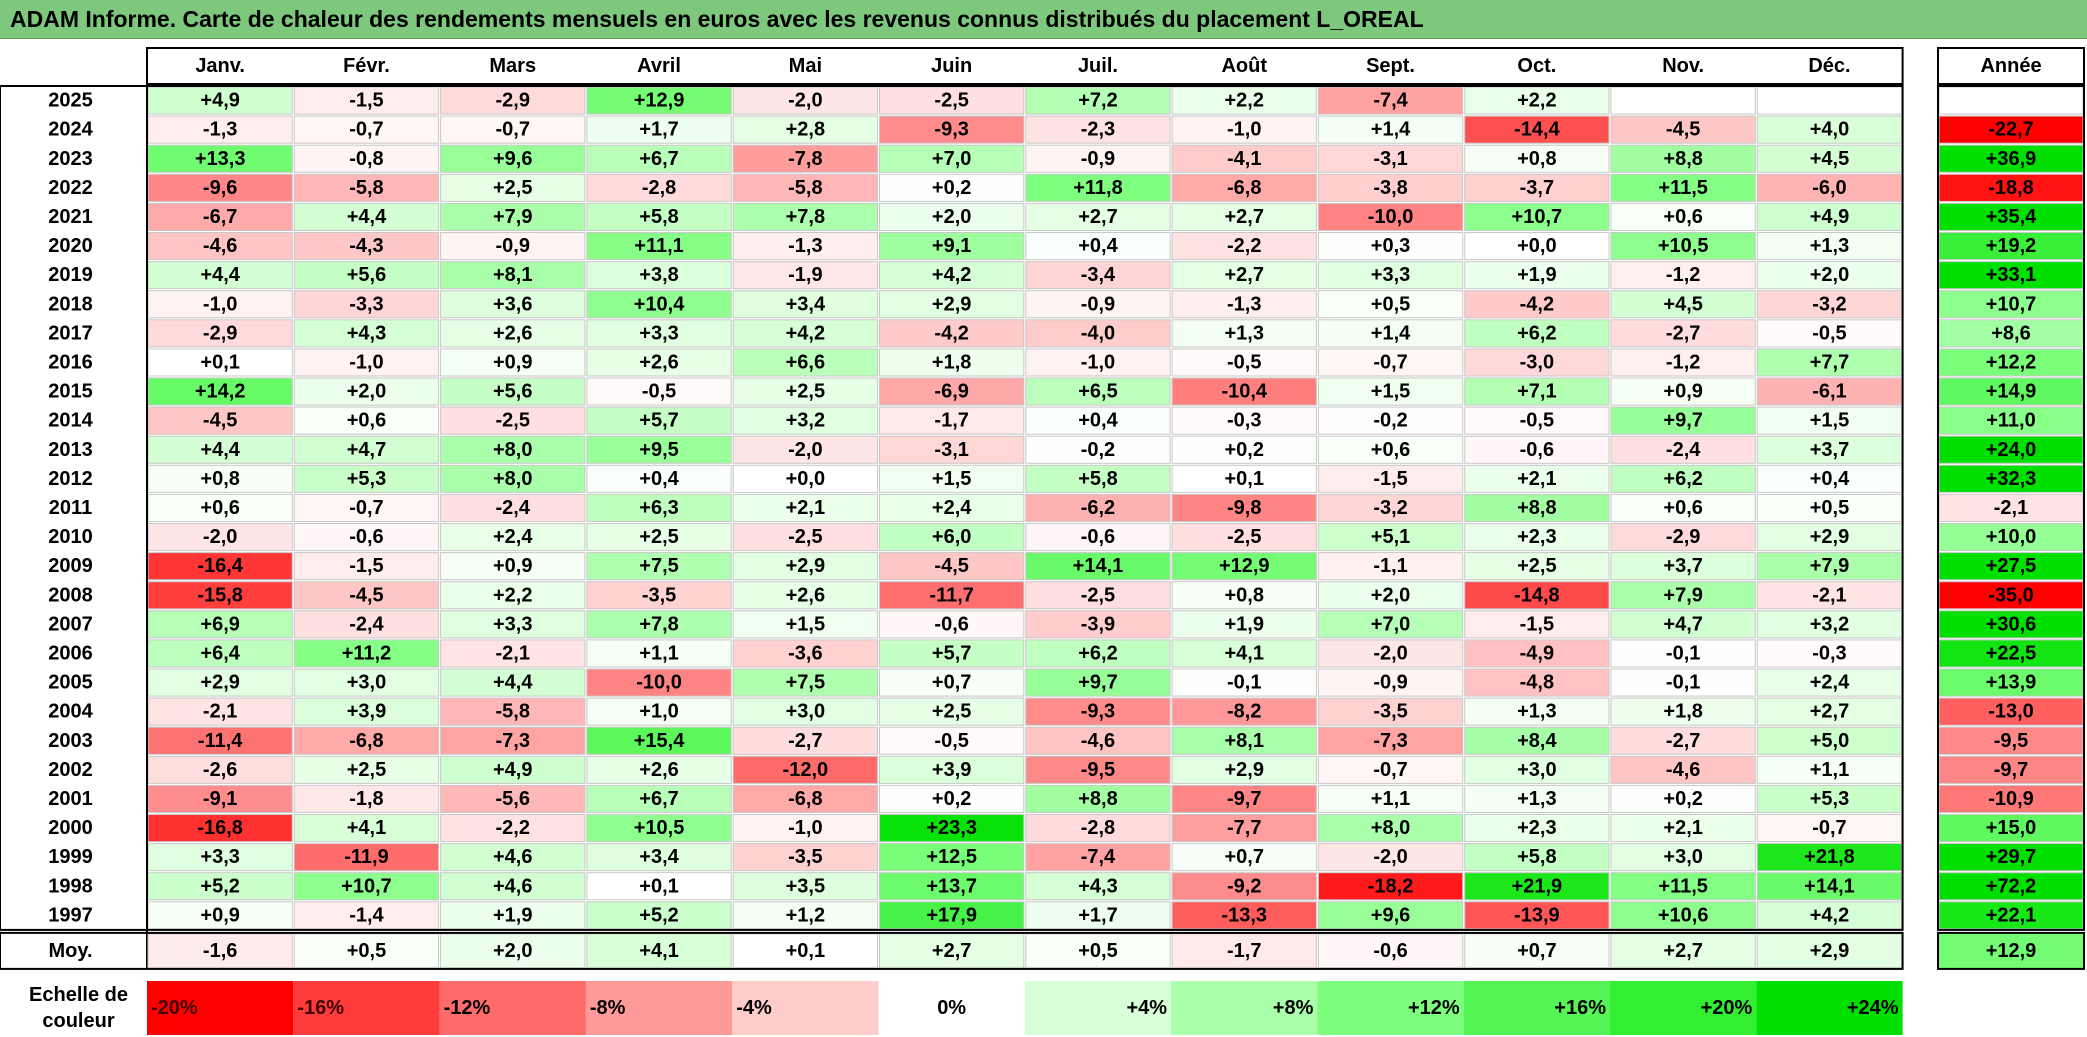  Describe the element at coordinates (1537, 217) in the screenshot. I see `heatmap-cell-value: +10,7` at that location.